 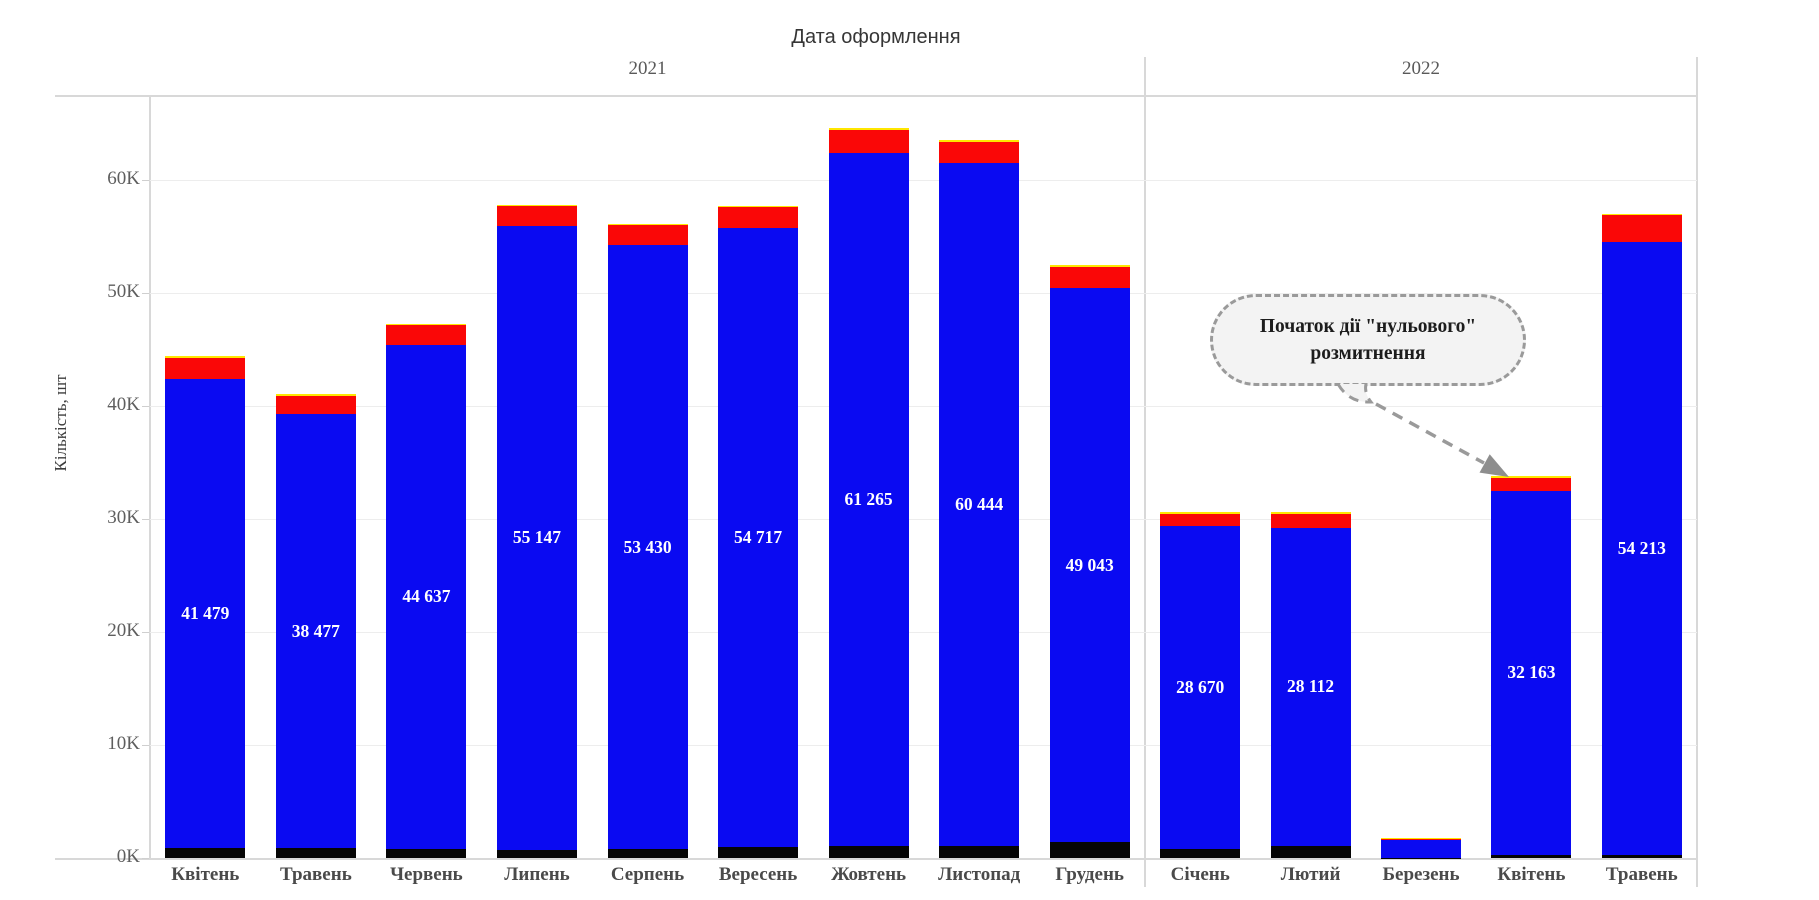 I want to click on gridline-60K, so click(x=923, y=180).